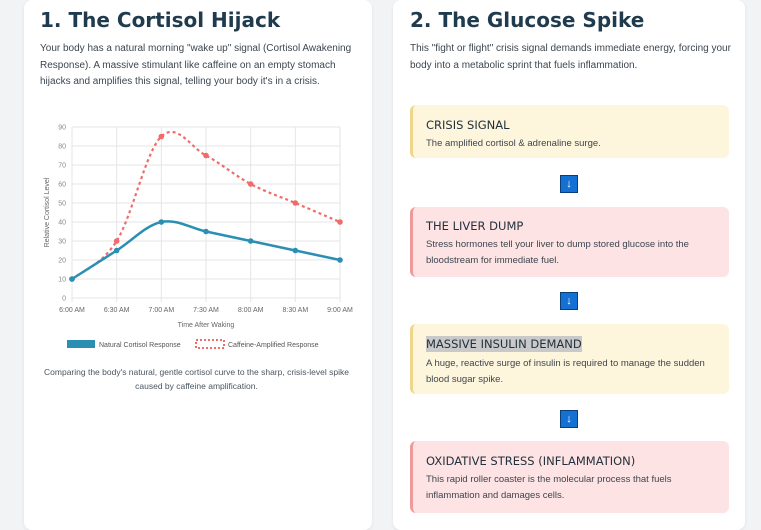  I want to click on y-tick-label: 0, so click(64, 299).